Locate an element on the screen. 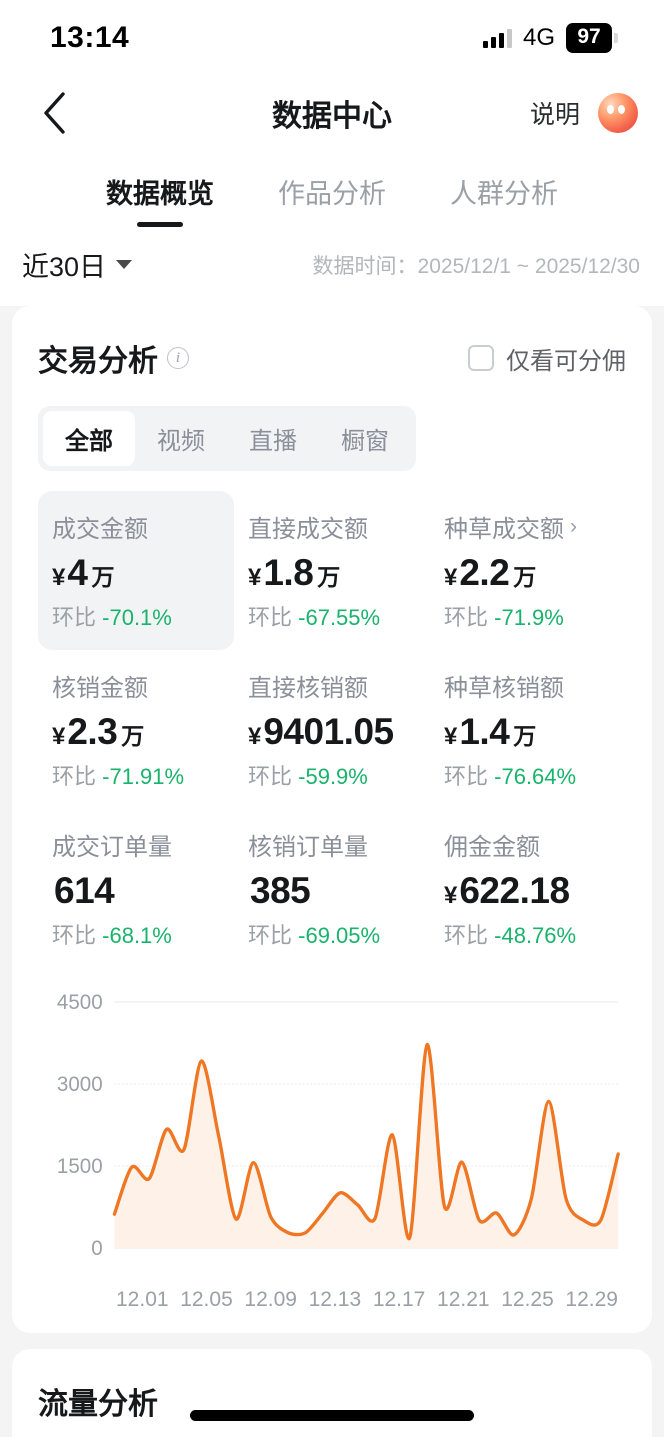  trade-card-title-wrap: 交易分析 i is located at coordinates (113, 358).